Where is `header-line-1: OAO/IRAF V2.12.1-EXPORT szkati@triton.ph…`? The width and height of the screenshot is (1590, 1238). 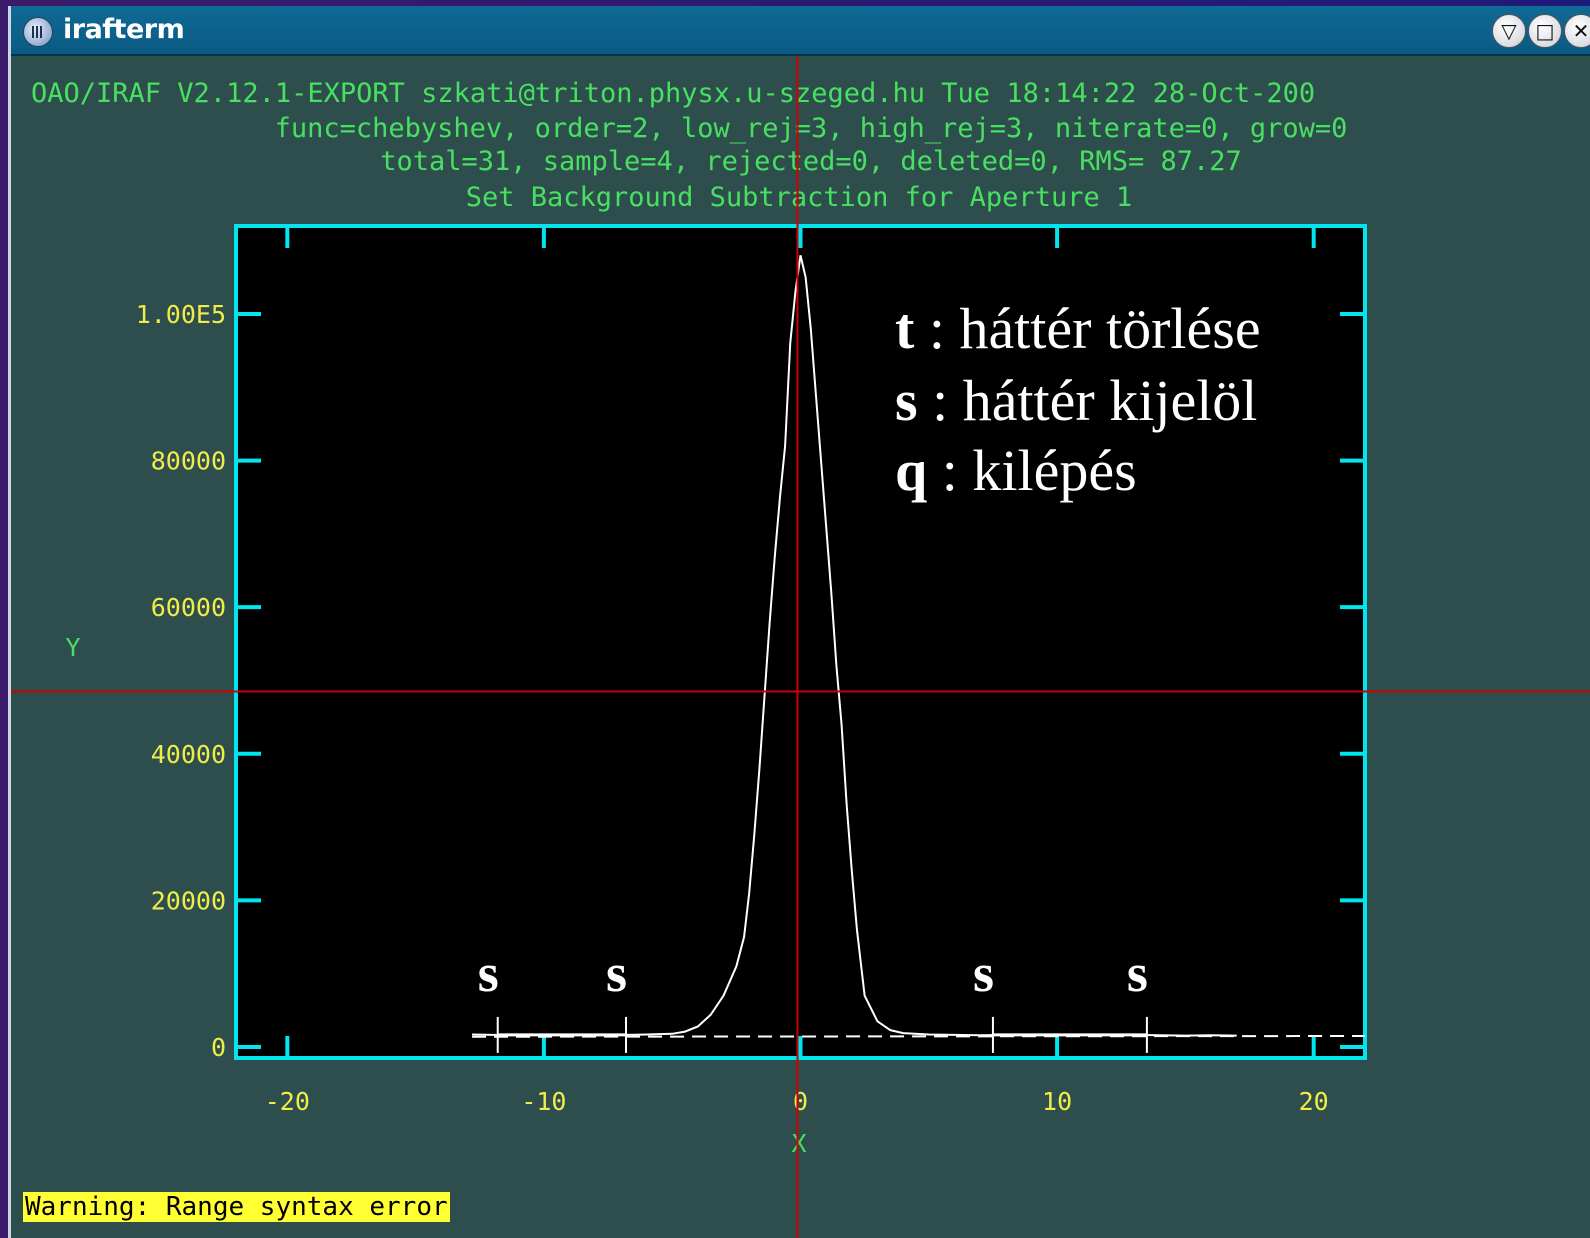
header-line-1: OAO/IRAF V2.12.1-EXPORT szkati@triton.ph… is located at coordinates (673, 93).